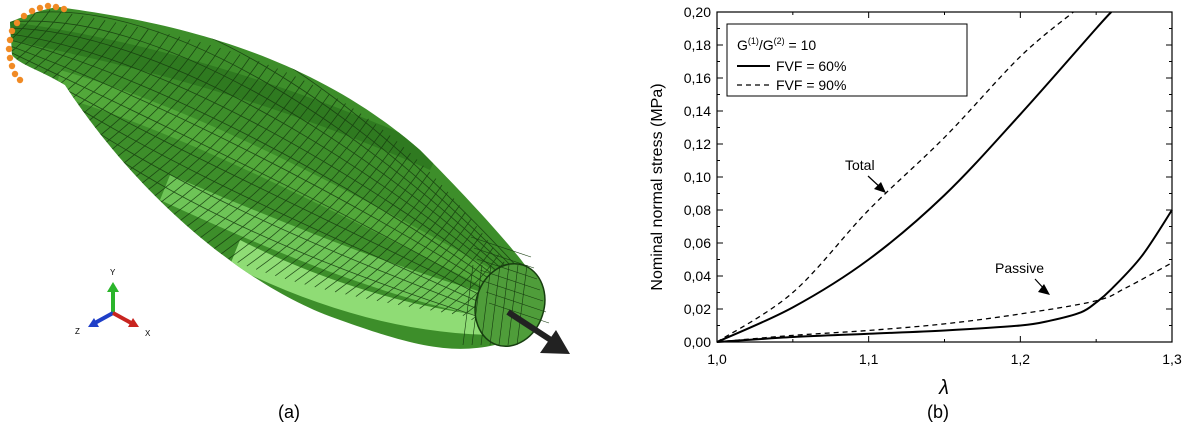  Describe the element at coordinates (847, 60) in the screenshot. I see `legend: G(1)/G(2) = 10 FVF = 60% FVF = 90%` at that location.